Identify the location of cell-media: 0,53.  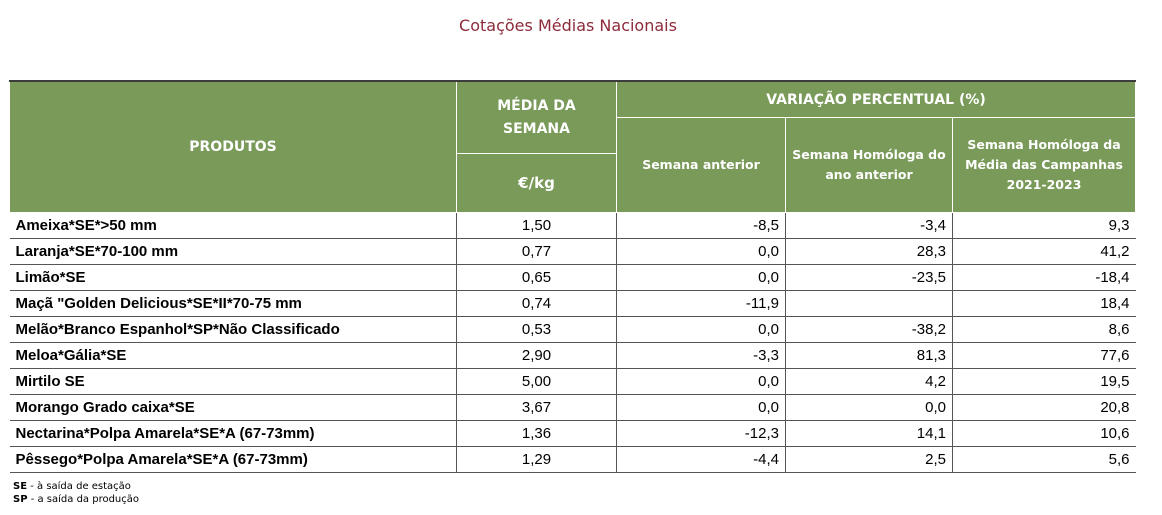
(536, 329).